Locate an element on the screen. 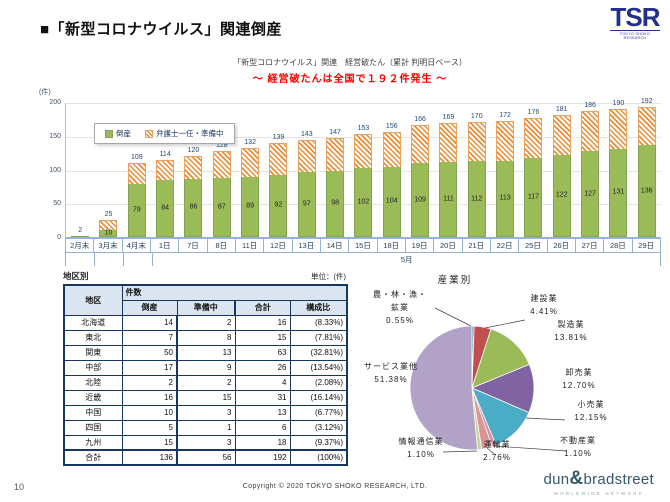 The width and height of the screenshot is (670, 502). bar-total-label: 132 is located at coordinates (250, 142).